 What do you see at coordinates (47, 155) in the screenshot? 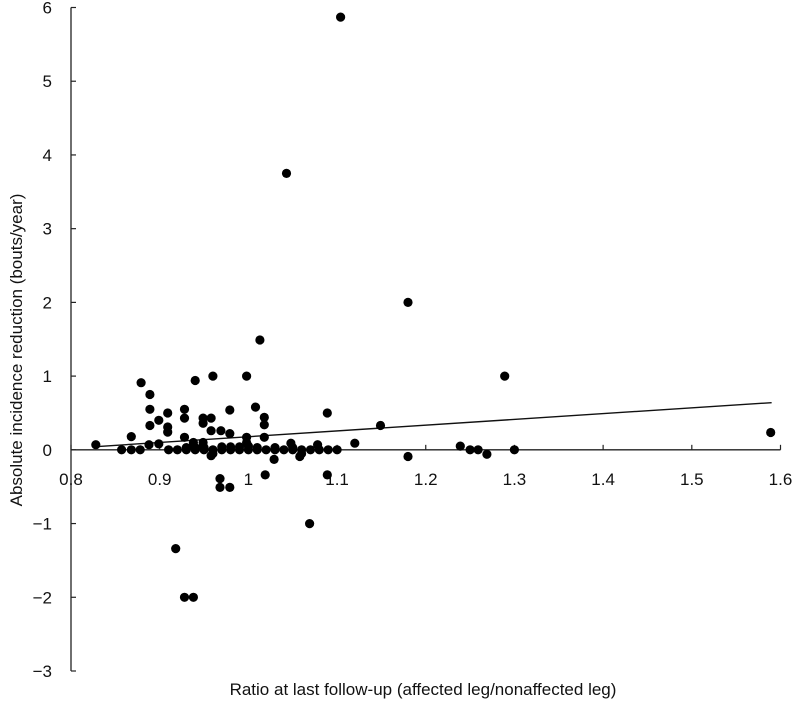
I see `y-tick-label: 4` at bounding box center [47, 155].